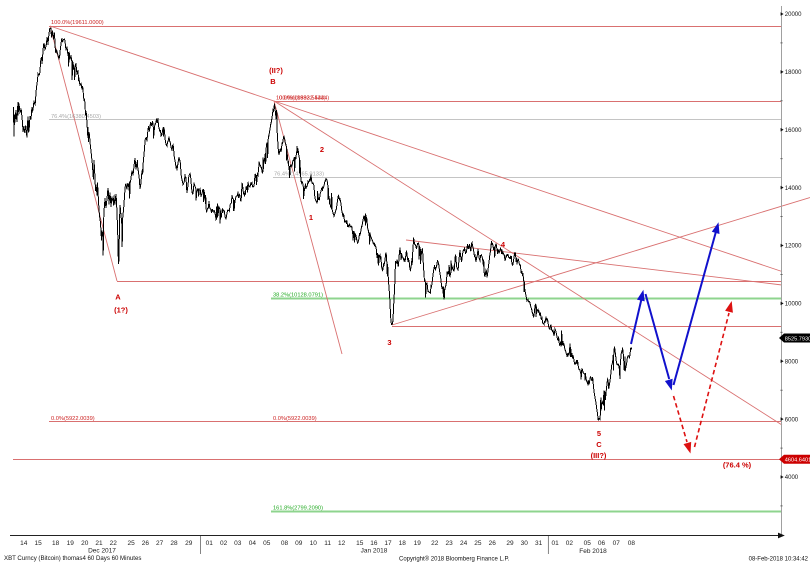 This screenshot has width=810, height=564. What do you see at coordinates (793, 73) in the screenshot?
I see `svg-text: 18000` at bounding box center [793, 73].